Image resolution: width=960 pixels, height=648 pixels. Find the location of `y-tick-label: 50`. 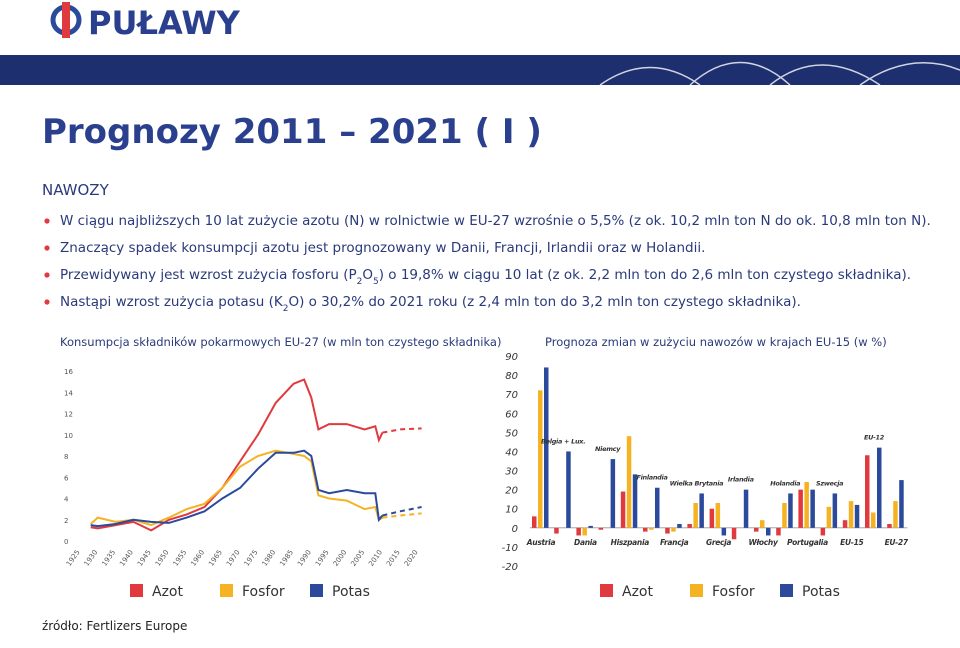

y-tick-label: 50 is located at coordinates (511, 433).